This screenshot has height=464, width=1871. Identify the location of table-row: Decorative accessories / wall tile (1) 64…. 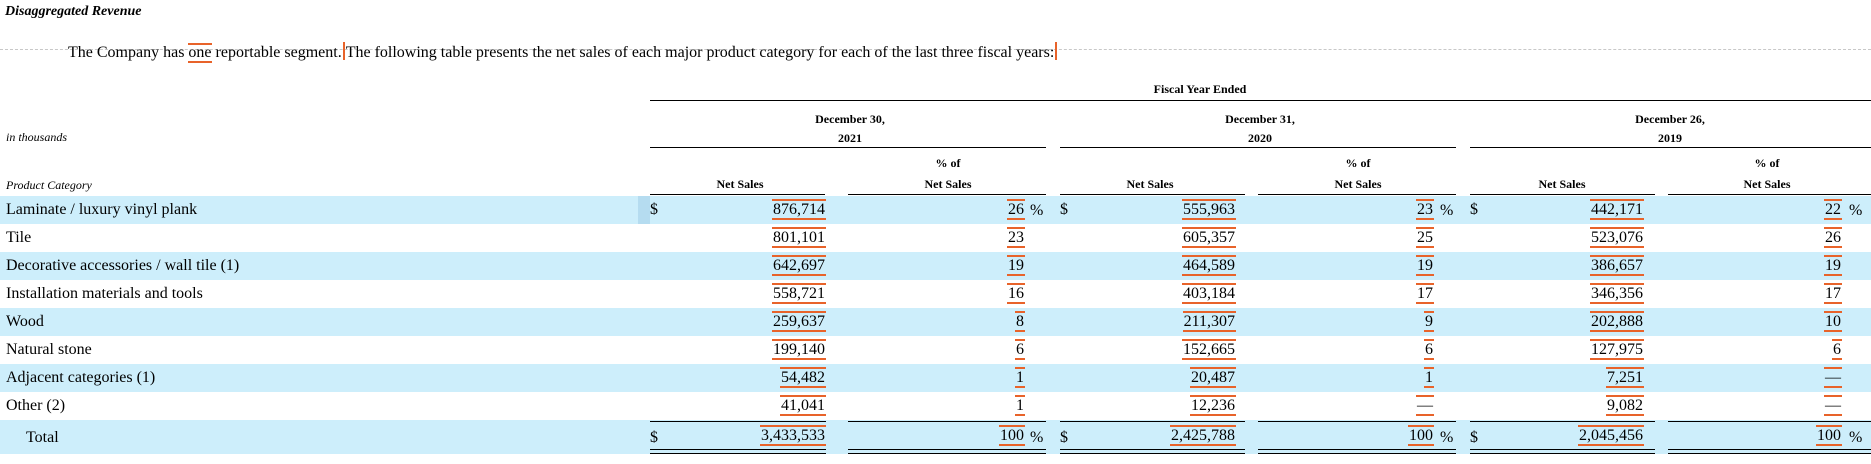
(935, 266).